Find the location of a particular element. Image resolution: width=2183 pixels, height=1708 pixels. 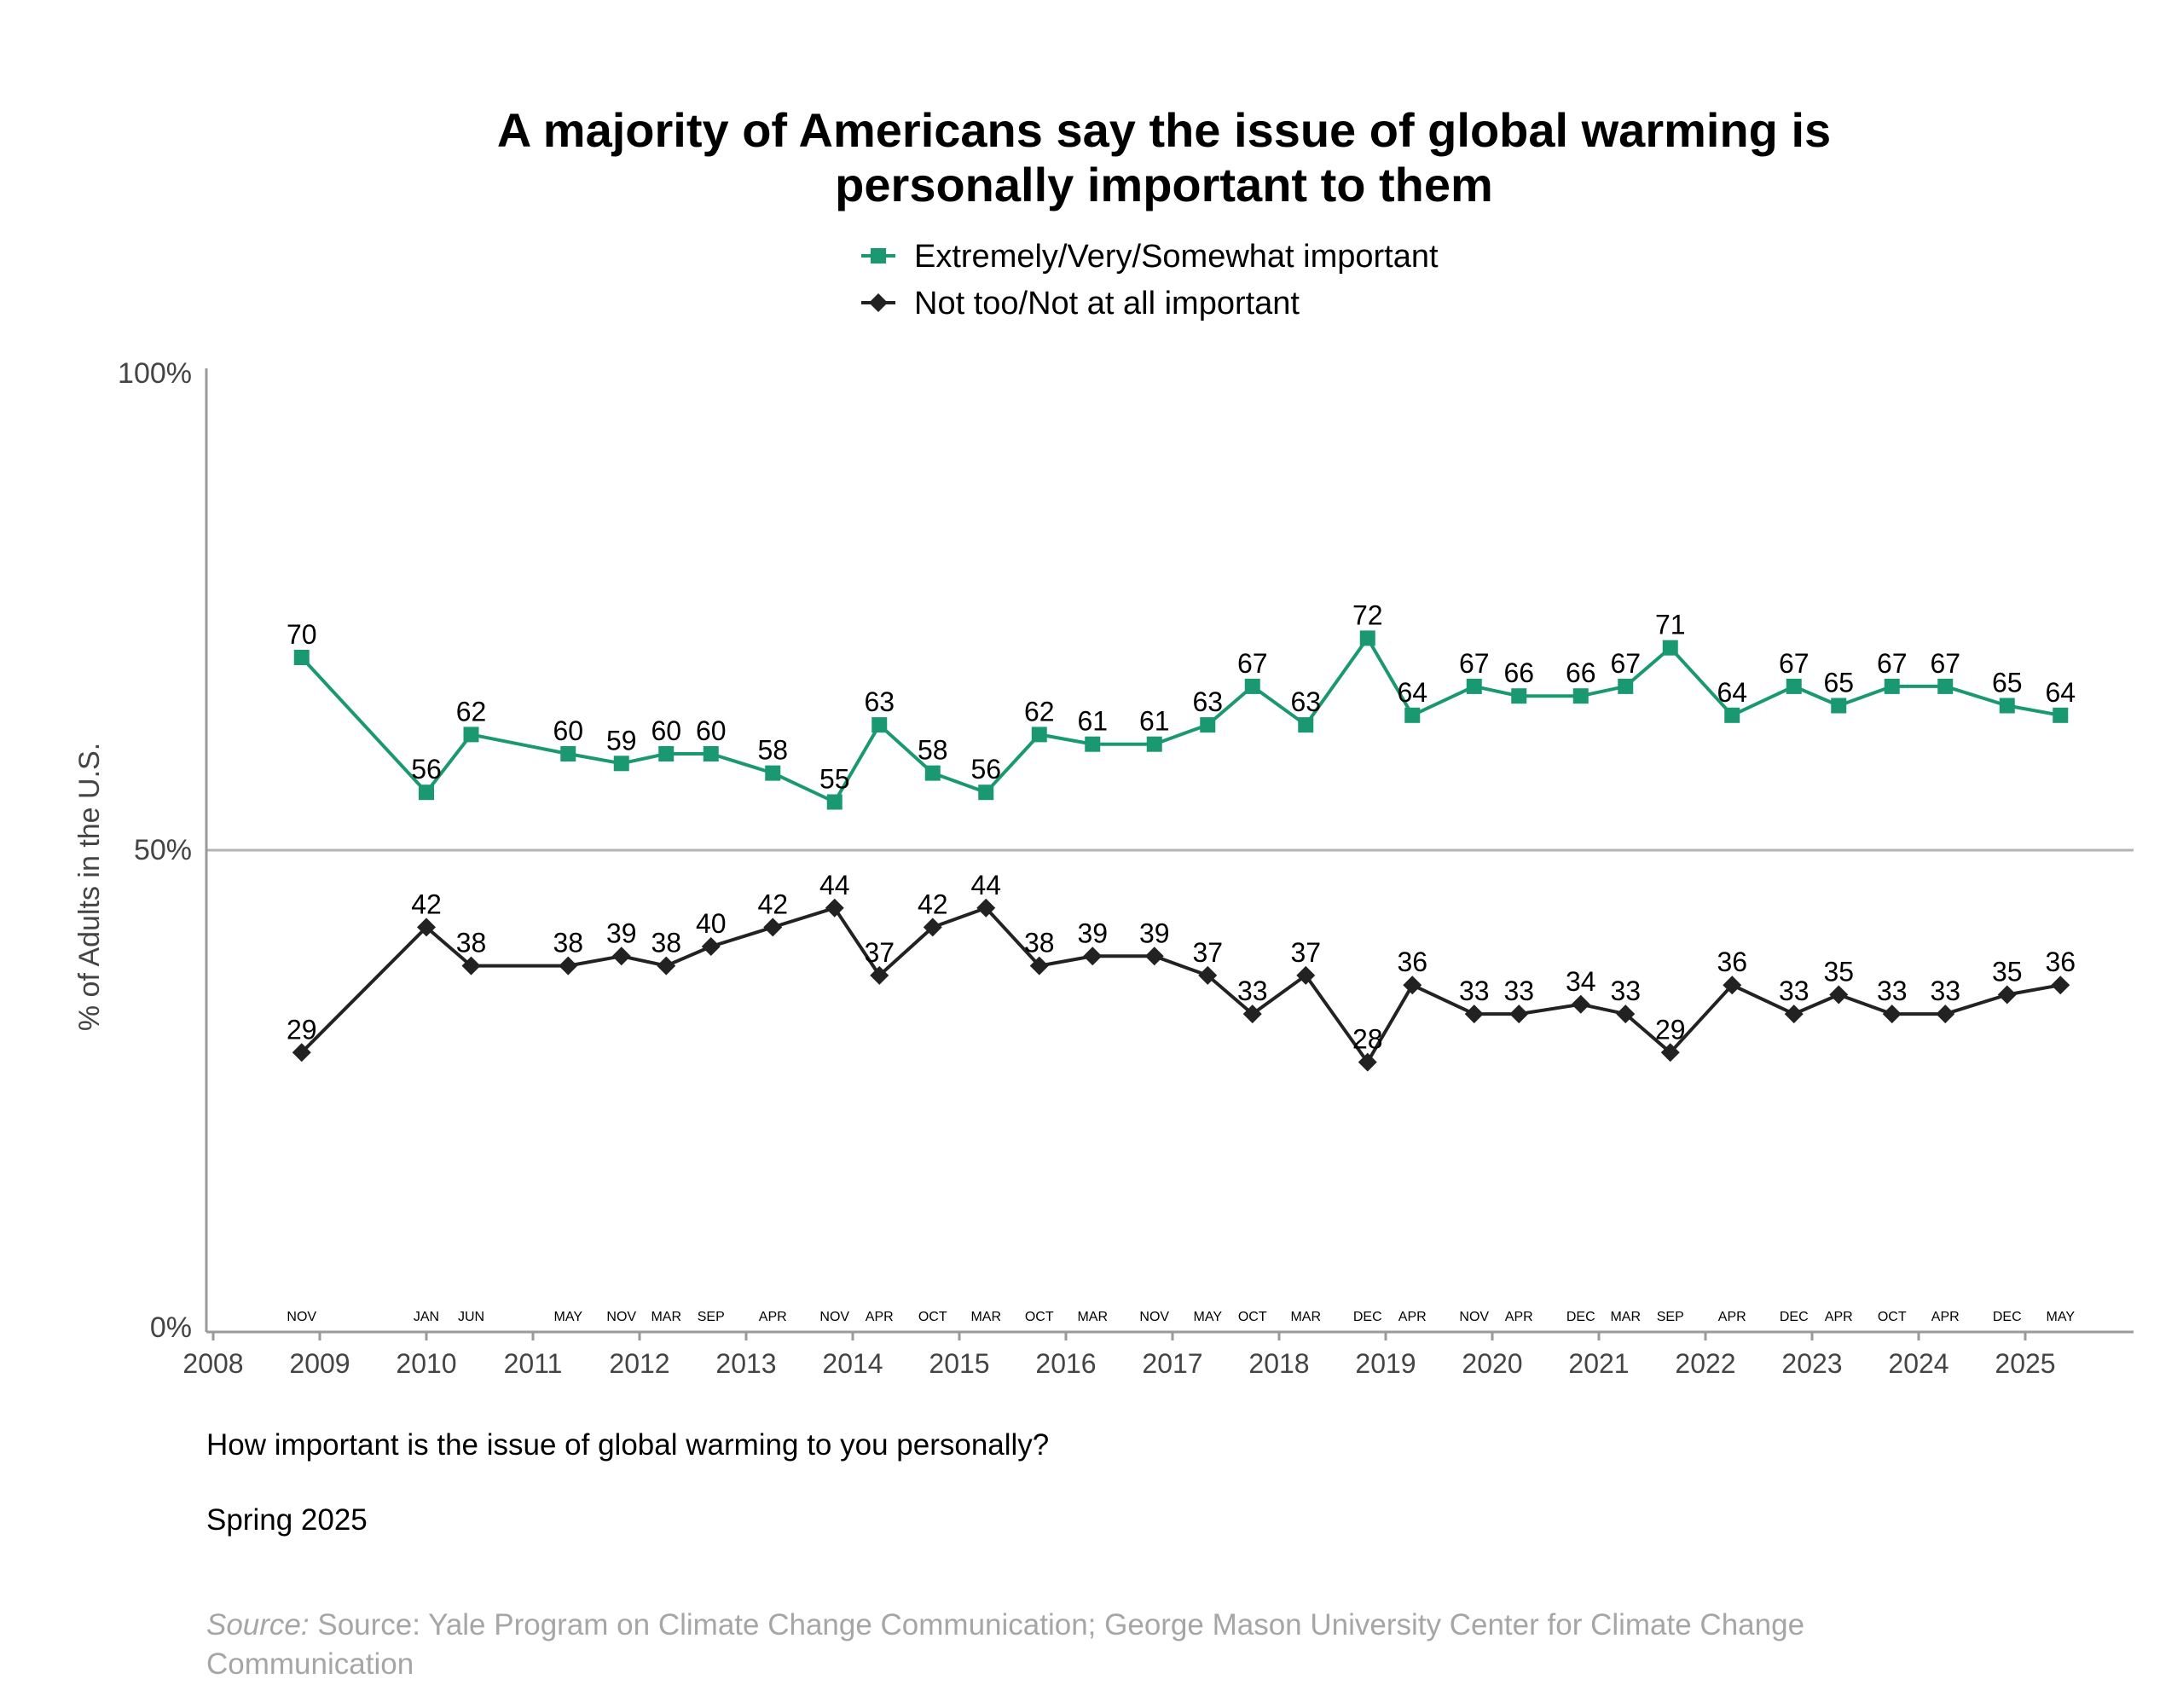

series-2-data-label-20: 33 is located at coordinates (1474, 991).